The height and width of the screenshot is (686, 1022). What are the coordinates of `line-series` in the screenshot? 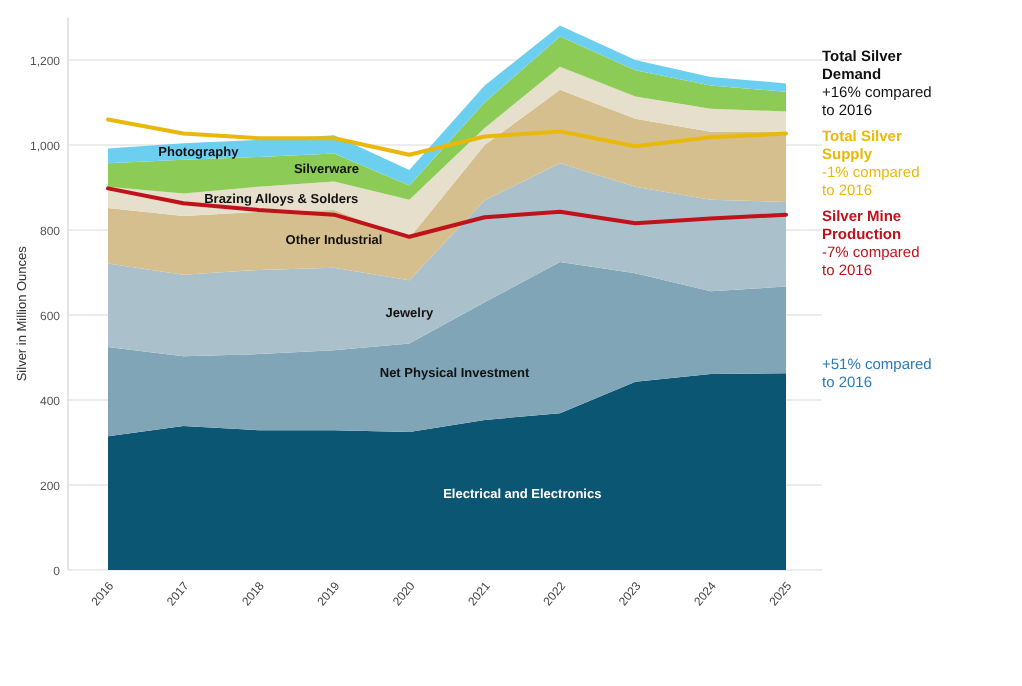 It's located at (447, 137).